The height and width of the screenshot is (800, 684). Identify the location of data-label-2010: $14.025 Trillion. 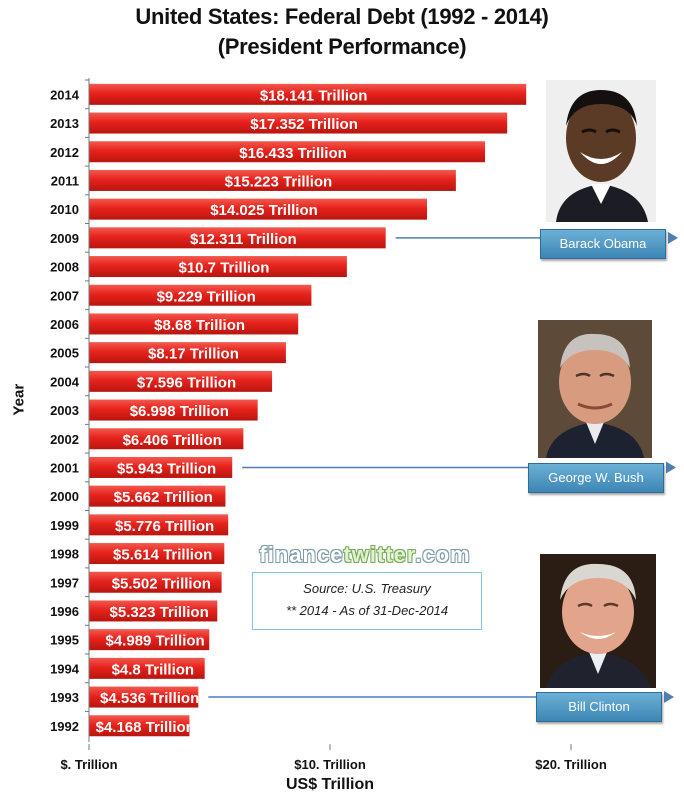
(264, 210).